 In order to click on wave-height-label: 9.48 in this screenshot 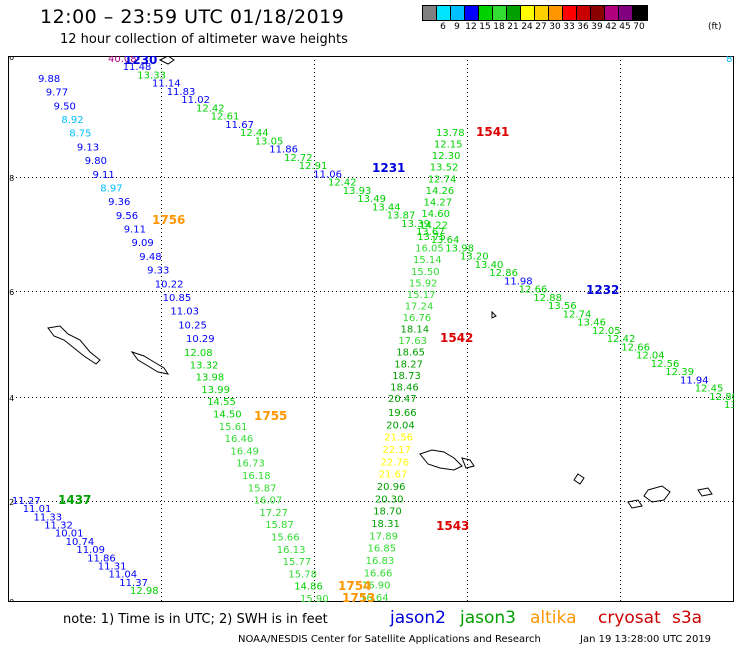, I will do `click(150, 257)`.